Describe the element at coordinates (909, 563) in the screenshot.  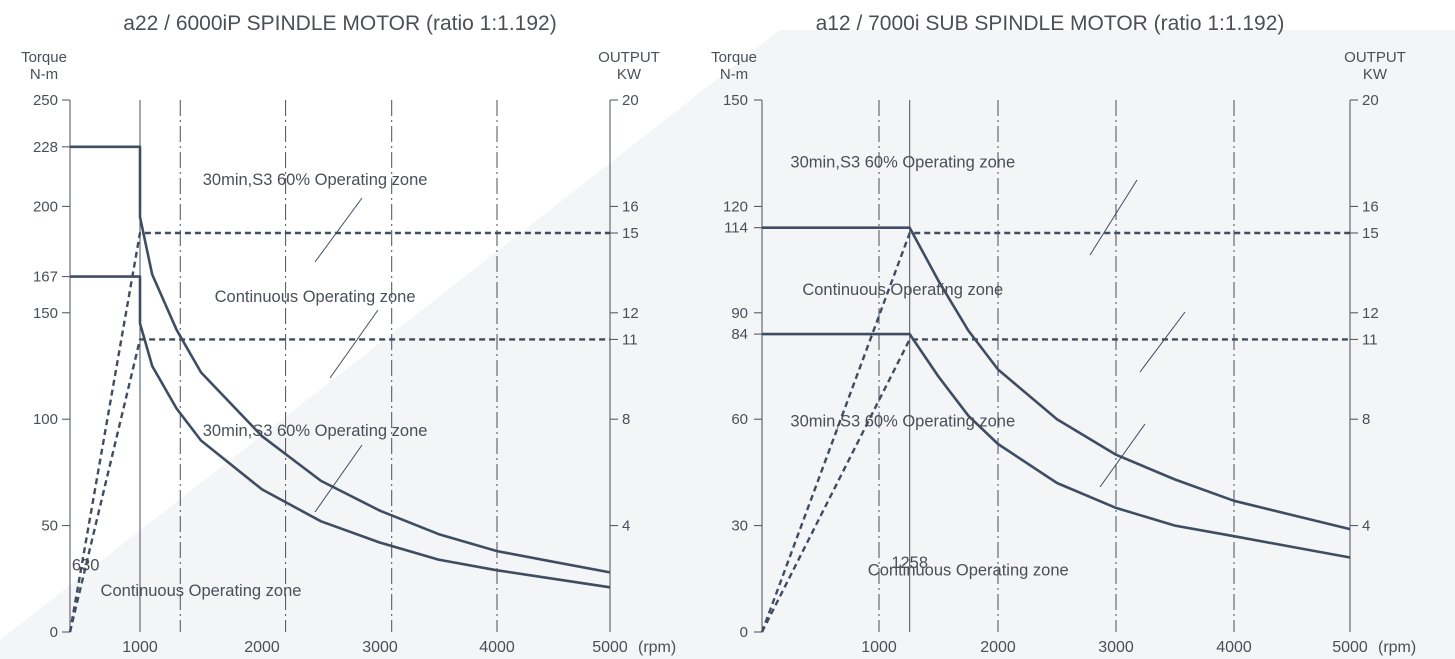
I see `annotation-label: 1258` at that location.